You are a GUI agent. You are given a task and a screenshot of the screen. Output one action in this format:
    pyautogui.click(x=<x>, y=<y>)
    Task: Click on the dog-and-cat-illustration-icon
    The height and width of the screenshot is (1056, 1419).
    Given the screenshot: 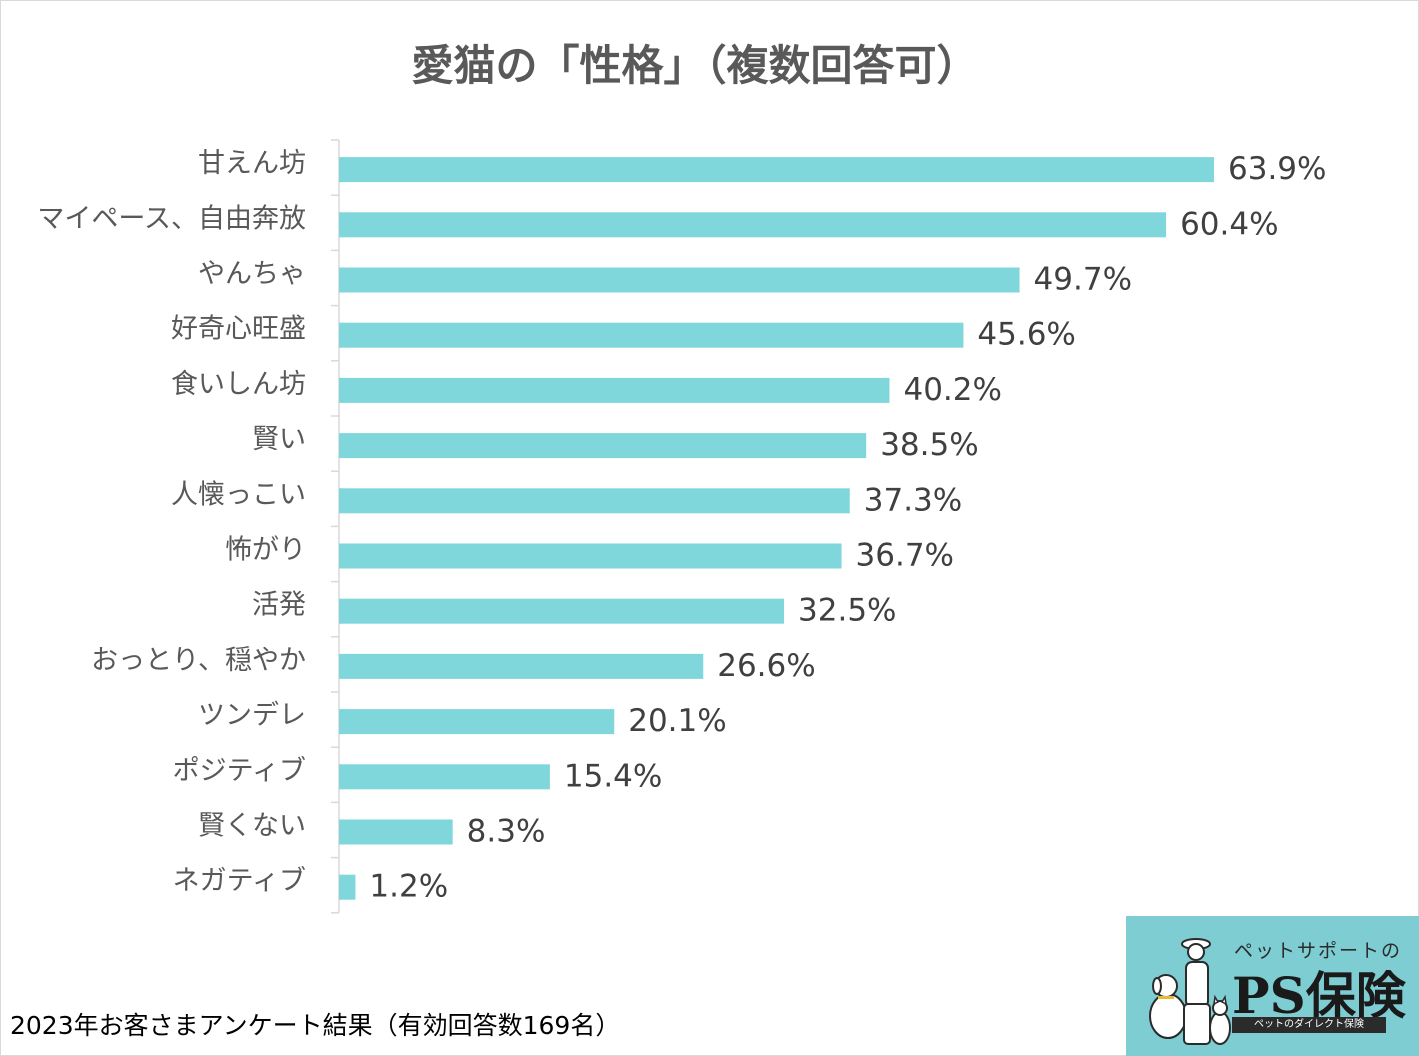 What is the action you would take?
    pyautogui.click(x=1190, y=991)
    